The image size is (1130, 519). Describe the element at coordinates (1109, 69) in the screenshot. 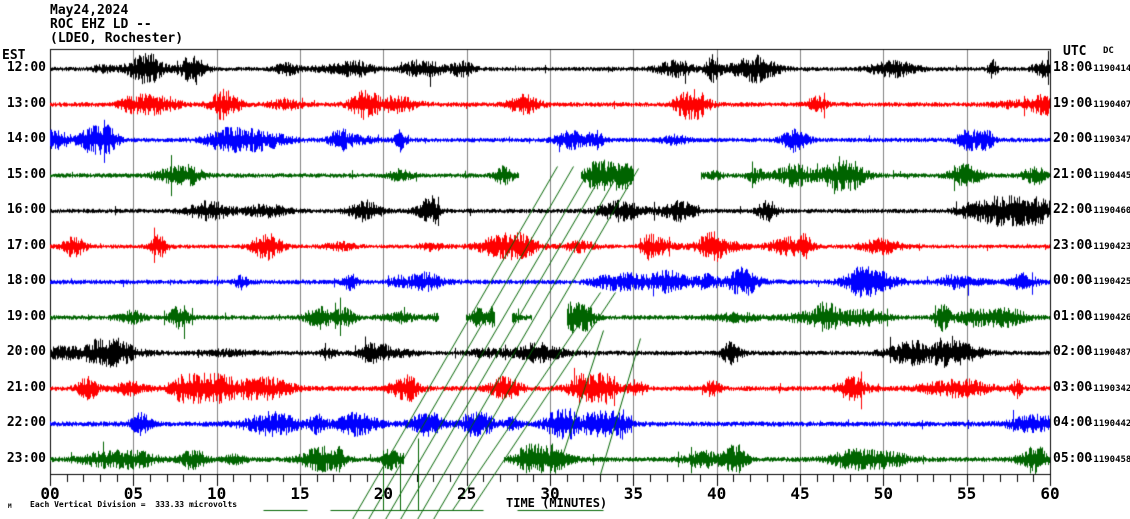

I see `dc-value: -1190414` at that location.